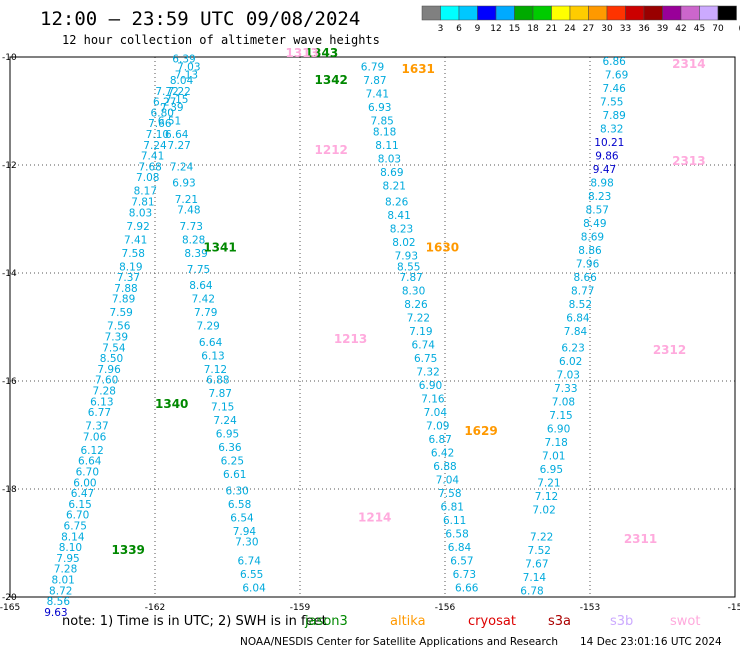  Describe the element at coordinates (188, 211) in the screenshot. I see `swh-value-label: 7.48` at that location.